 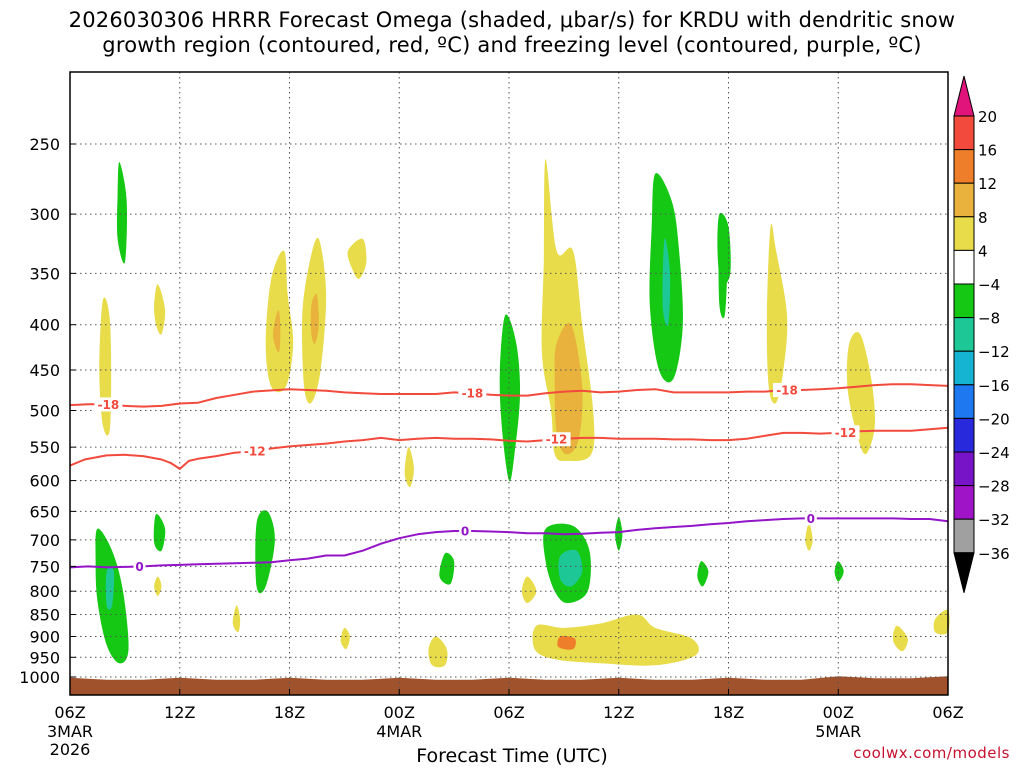 I want to click on isotherm-label: 0, so click(x=811, y=519).